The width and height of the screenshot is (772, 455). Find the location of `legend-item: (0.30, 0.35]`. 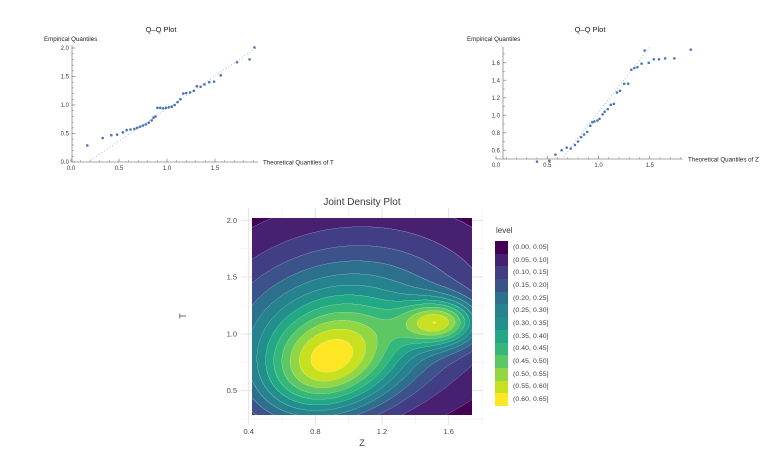

legend-item: (0.30, 0.35] is located at coordinates (522, 323).